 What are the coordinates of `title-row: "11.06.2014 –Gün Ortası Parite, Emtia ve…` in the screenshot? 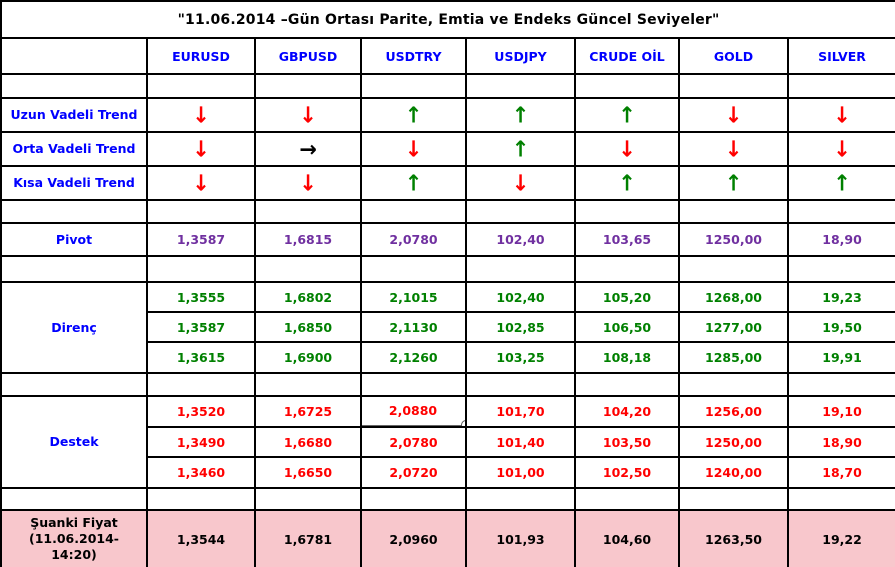 It's located at (447, 19).